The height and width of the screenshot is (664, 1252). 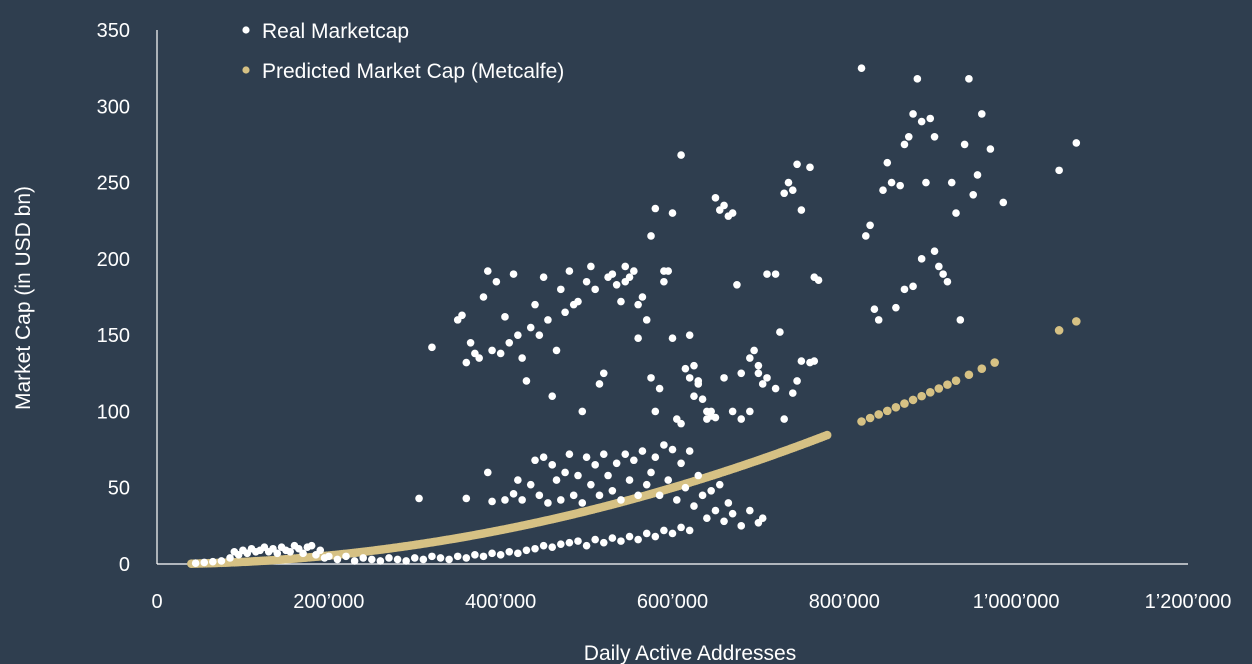 I want to click on x-tick-label: 200’000, so click(x=328, y=602).